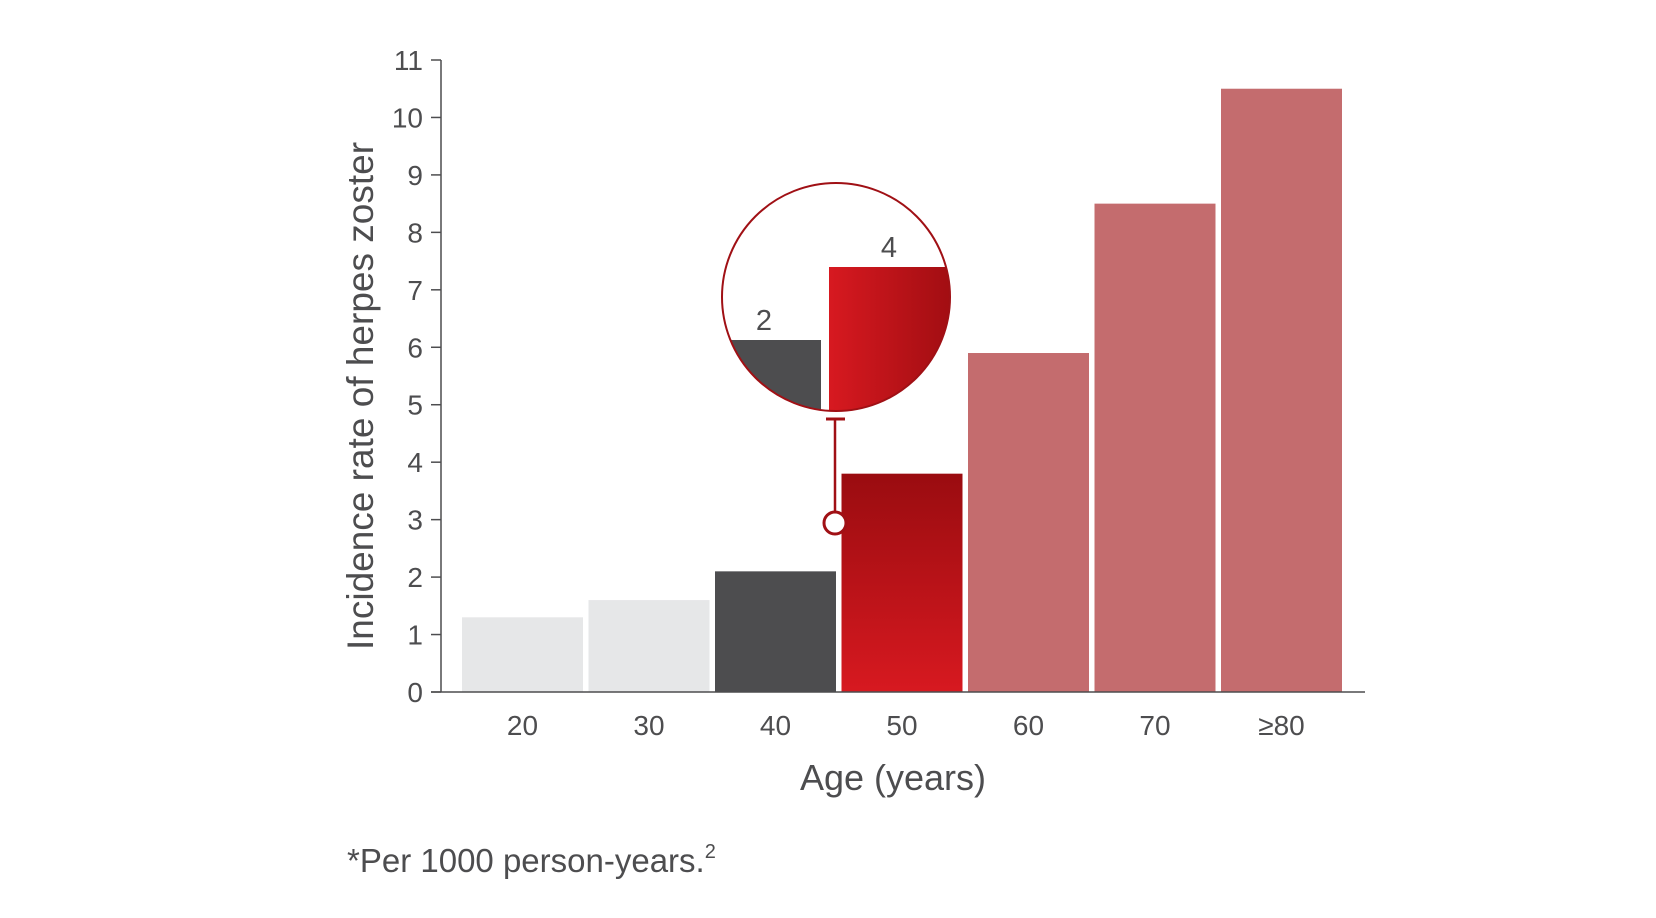 The height and width of the screenshot is (918, 1656). I want to click on bar-≥80, so click(1281, 390).